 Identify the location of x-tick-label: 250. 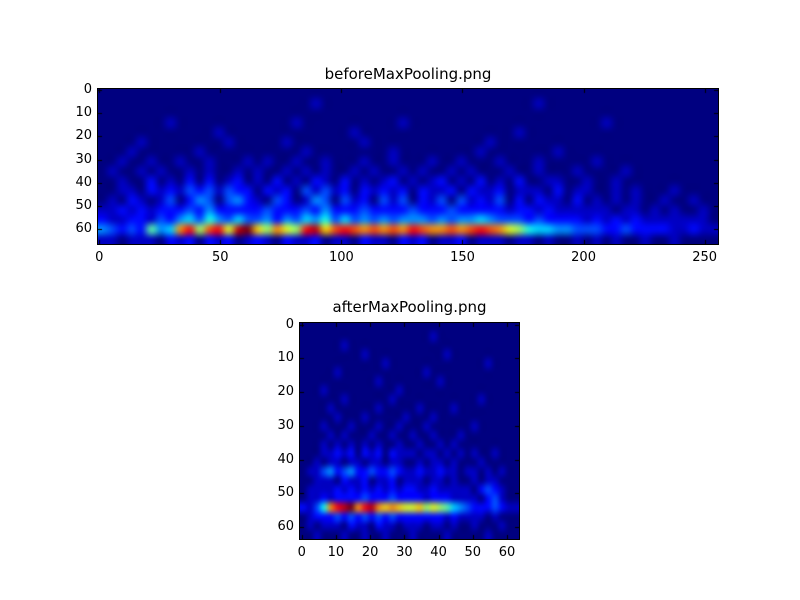
(705, 257).